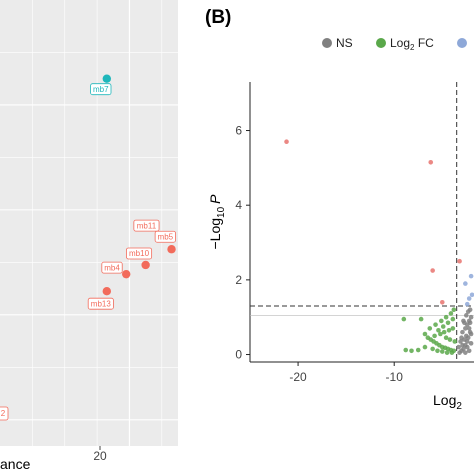 This screenshot has height=474, width=474. I want to click on panel-b-tag: (B), so click(218, 17).